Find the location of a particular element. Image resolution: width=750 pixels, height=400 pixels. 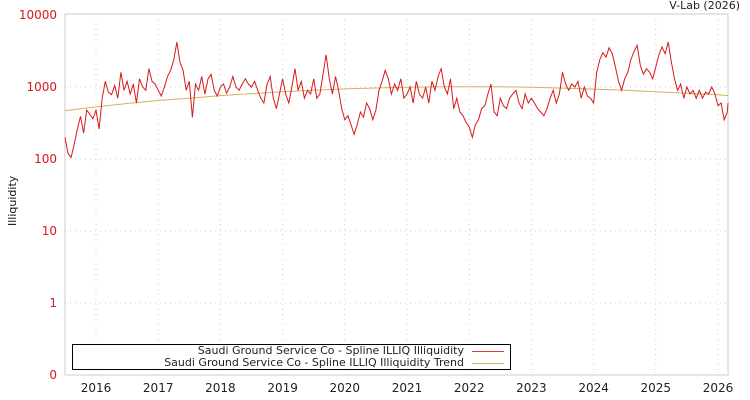

x-tick-label: 2023 is located at coordinates (531, 388).